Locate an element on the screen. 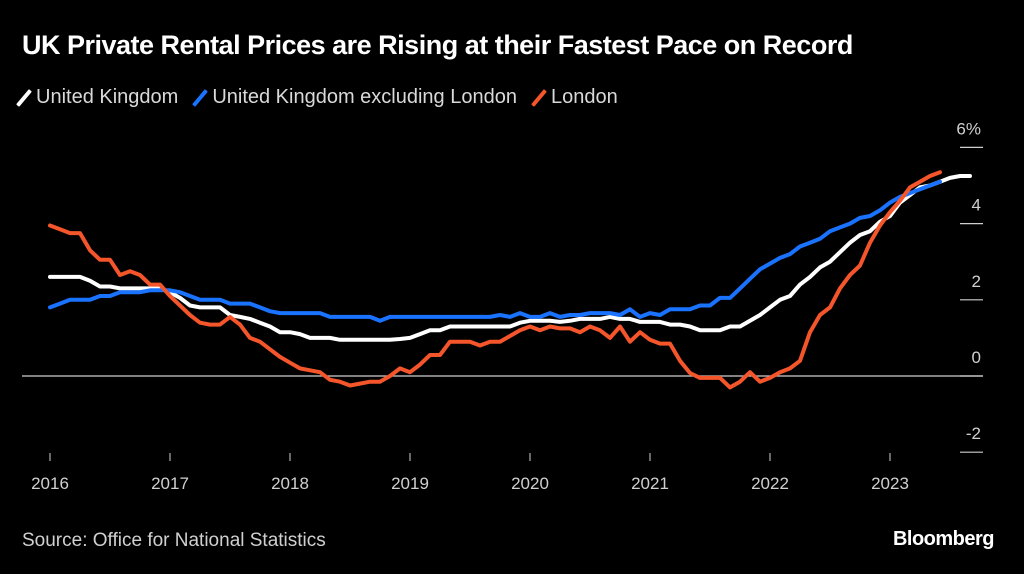 The width and height of the screenshot is (1024, 574). y-tick-label: 2 is located at coordinates (976, 281).